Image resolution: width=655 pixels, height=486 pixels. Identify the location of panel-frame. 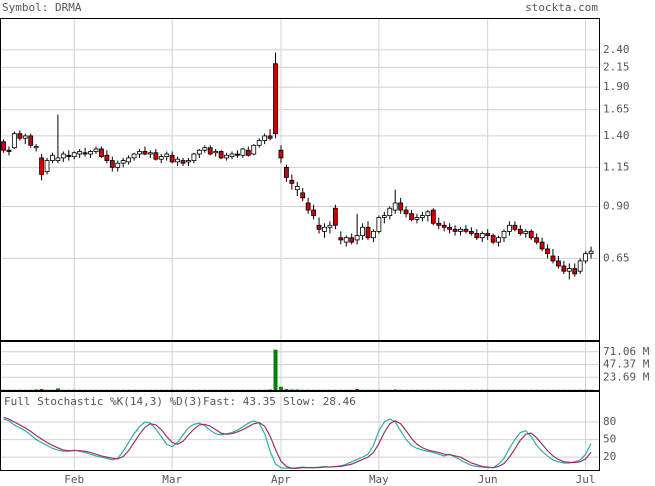
(300, 366).